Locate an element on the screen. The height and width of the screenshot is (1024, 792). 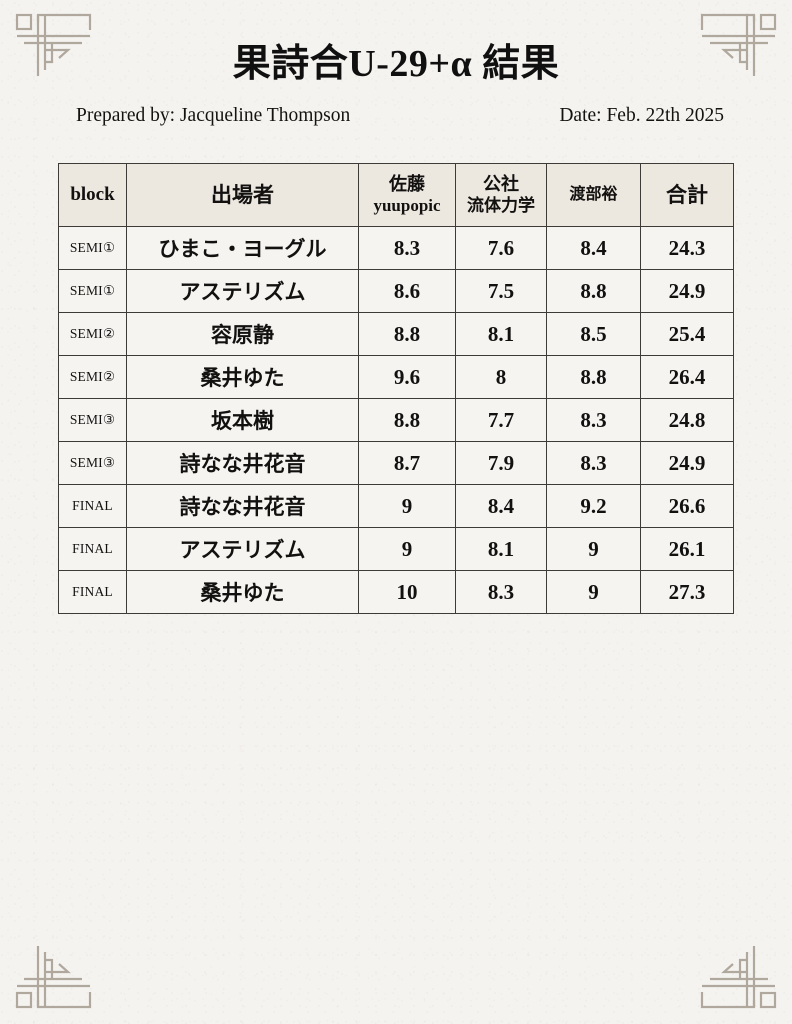
judge1-name: 佐藤 is located at coordinates (407, 184).